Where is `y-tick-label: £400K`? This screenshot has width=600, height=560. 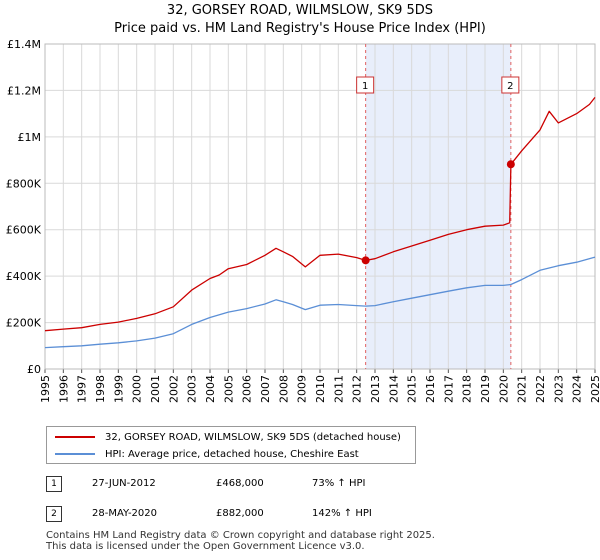
y-tick-label: £400K is located at coordinates (24, 276).